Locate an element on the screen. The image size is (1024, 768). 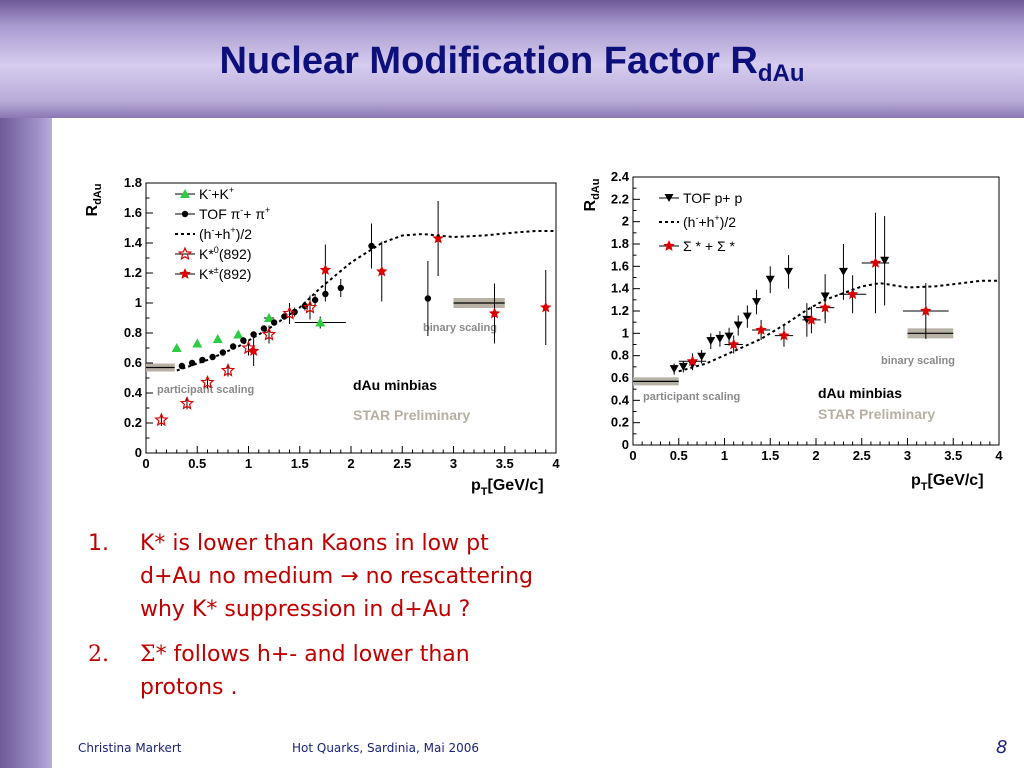
y-tick-label: 1.8 is located at coordinates (133, 182).